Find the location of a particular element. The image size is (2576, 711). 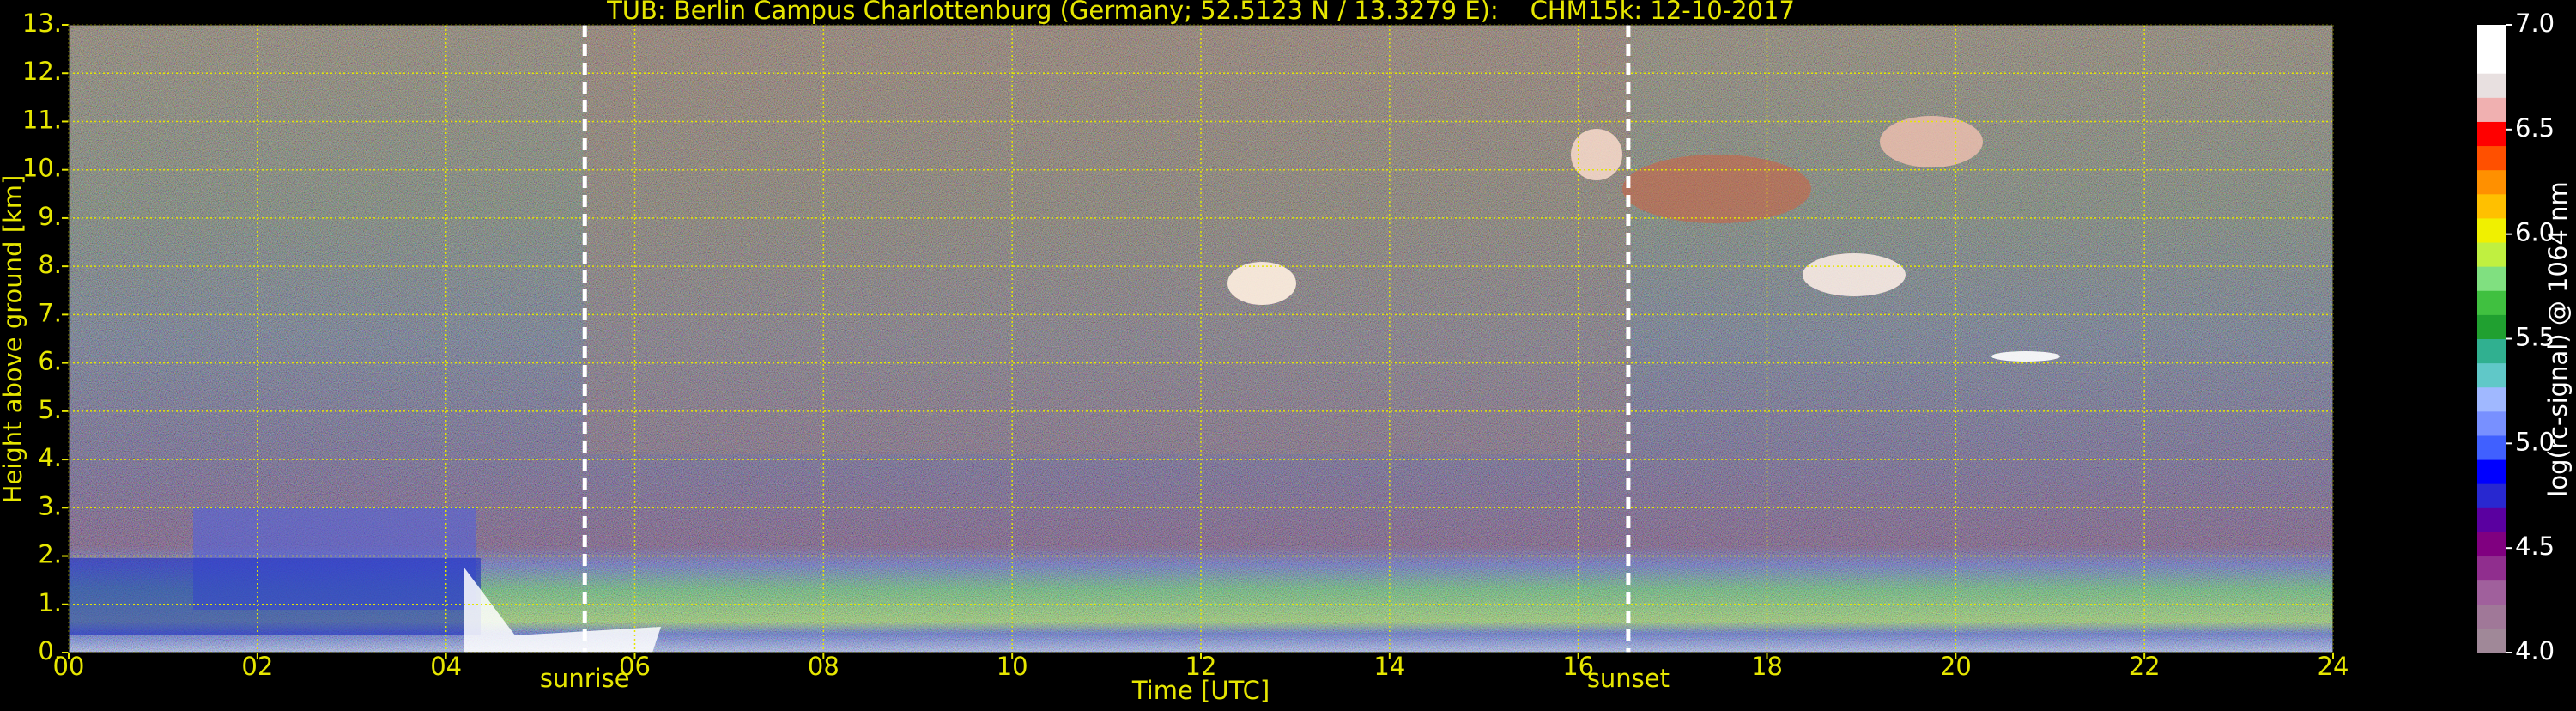

x-tick-label: 16 is located at coordinates (1578, 666).